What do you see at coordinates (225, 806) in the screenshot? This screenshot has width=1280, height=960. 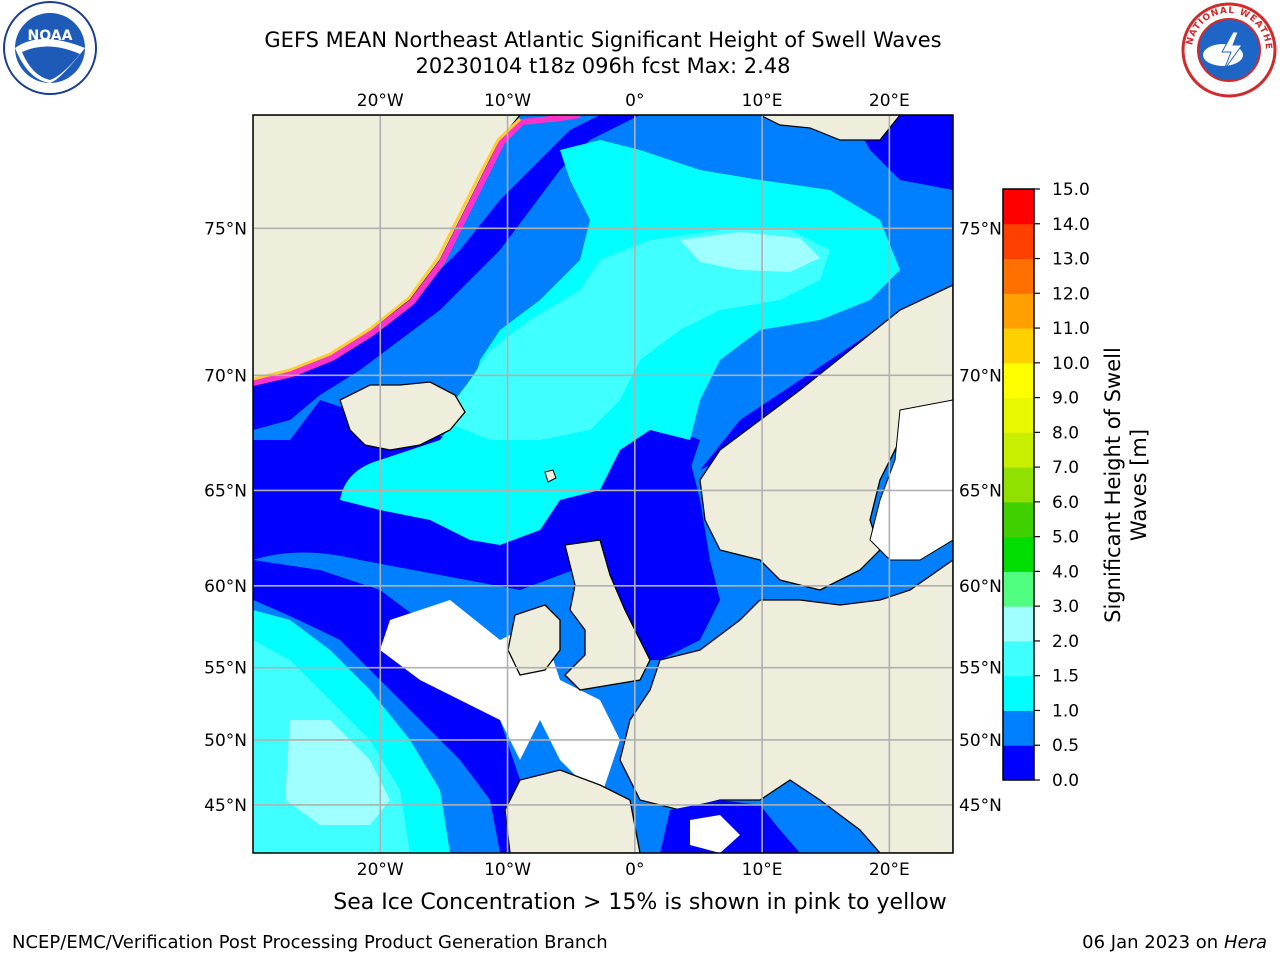 I see `lat-label-left: 45°N` at bounding box center [225, 806].